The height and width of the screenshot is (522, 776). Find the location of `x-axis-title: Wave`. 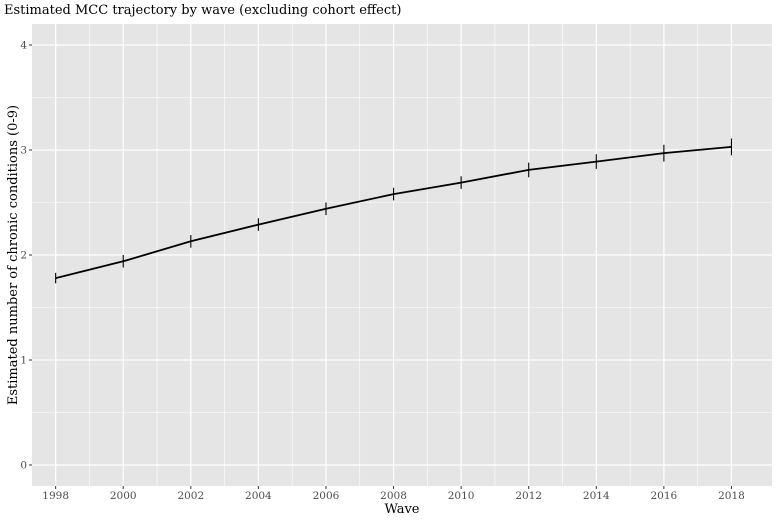

x-axis-title: Wave is located at coordinates (401, 509).